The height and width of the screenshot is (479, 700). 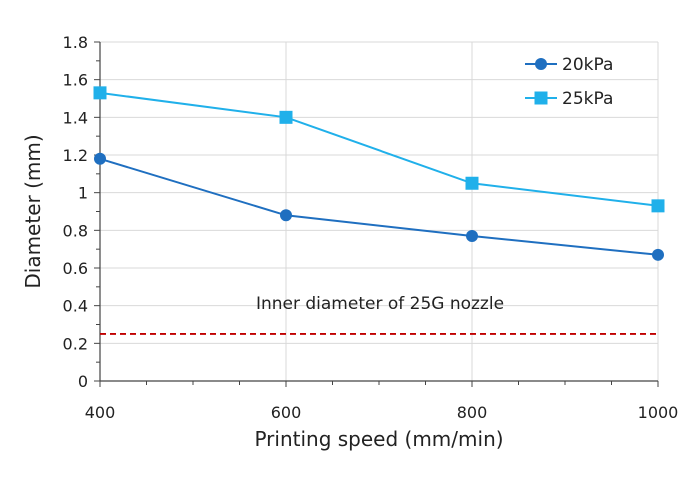 What do you see at coordinates (75, 80) in the screenshot?
I see `y-tick-label: 1.6` at bounding box center [75, 80].